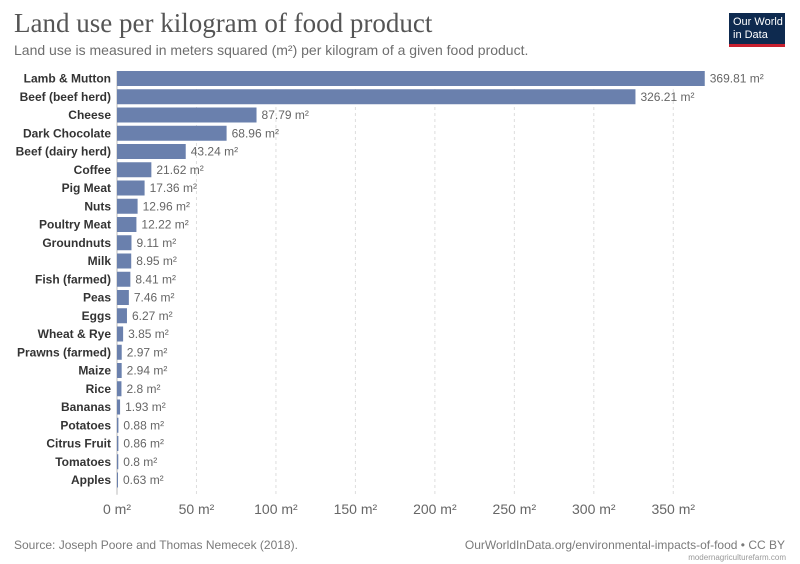 The width and height of the screenshot is (800, 564). What do you see at coordinates (117, 509) in the screenshot?
I see `x-tick-label: 0 m²` at bounding box center [117, 509].